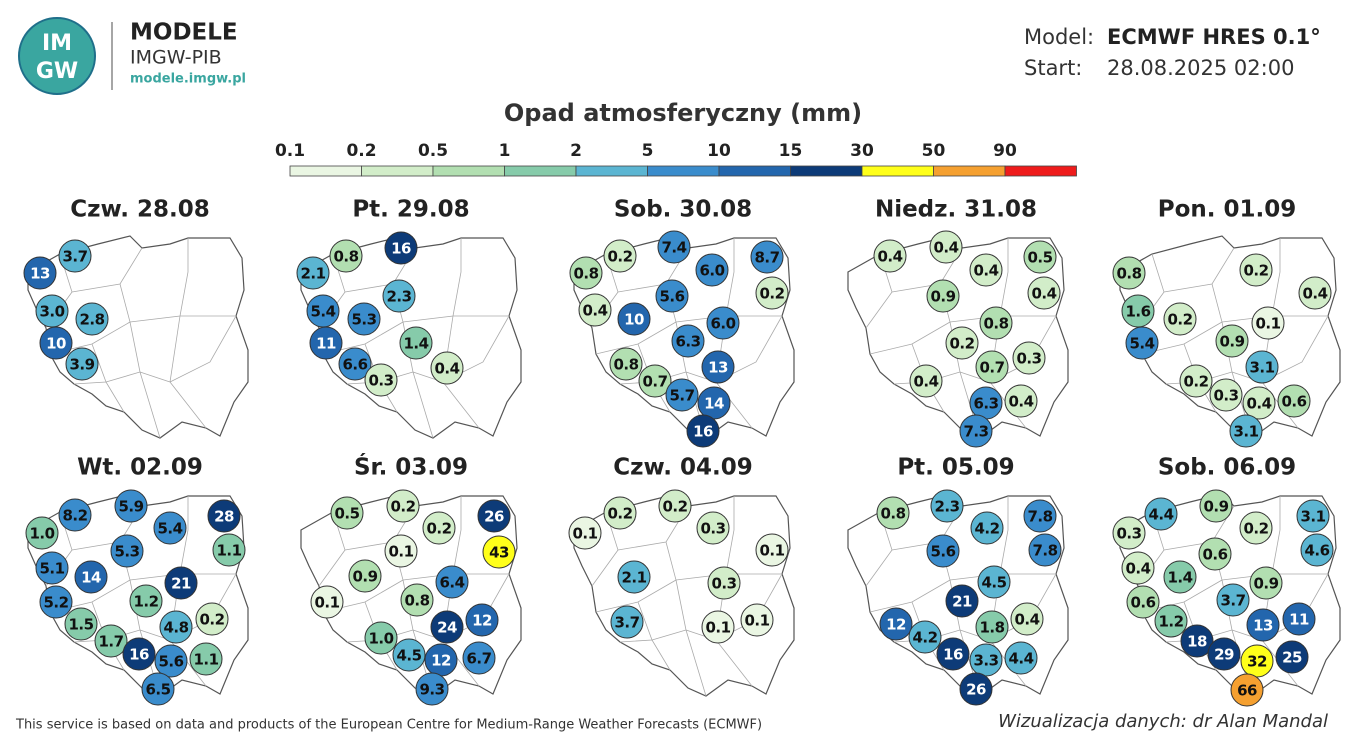 The height and width of the screenshot is (752, 1355). I want to click on precip-label: 7.8, so click(1039, 517).